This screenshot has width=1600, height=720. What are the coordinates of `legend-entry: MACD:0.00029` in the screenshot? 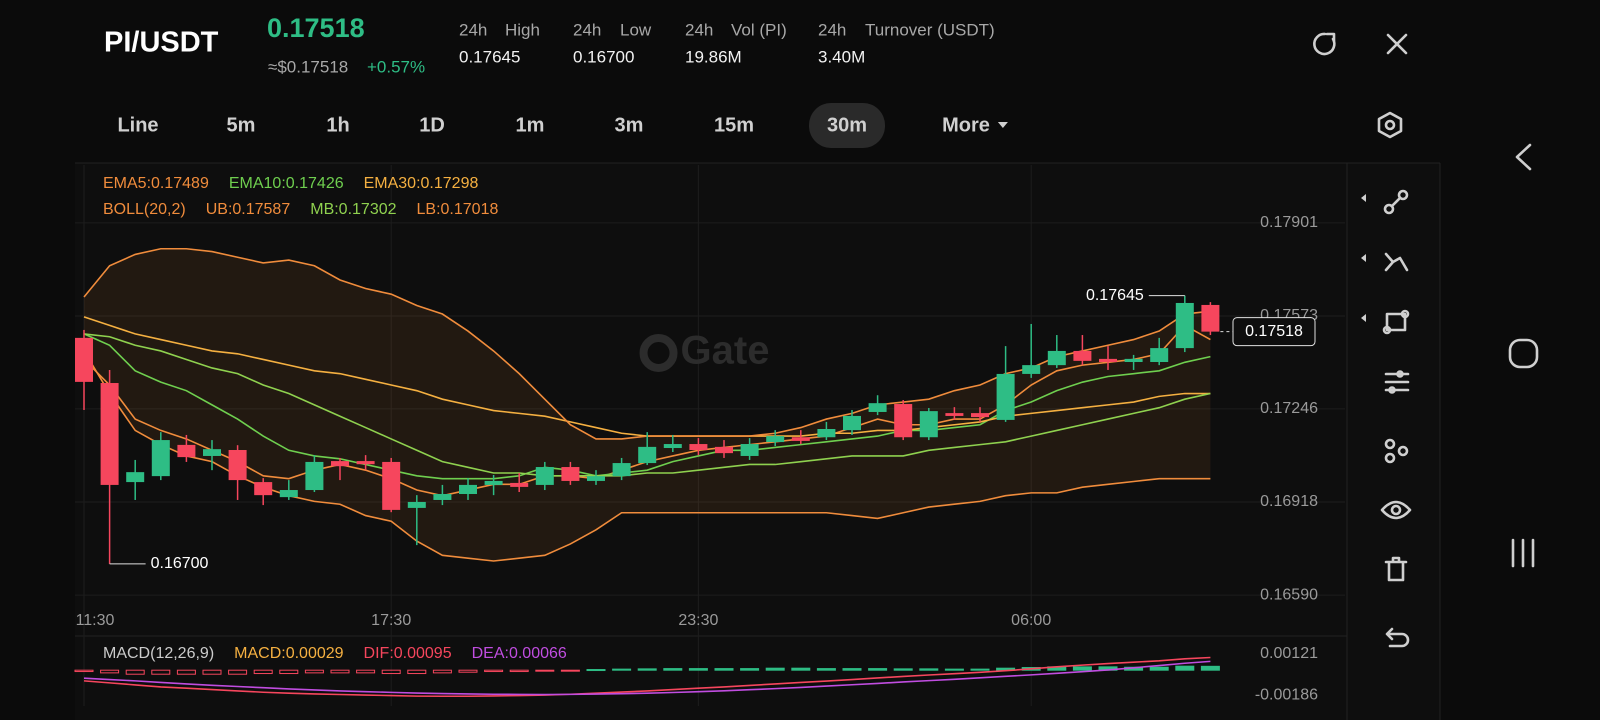 It's located at (288, 653).